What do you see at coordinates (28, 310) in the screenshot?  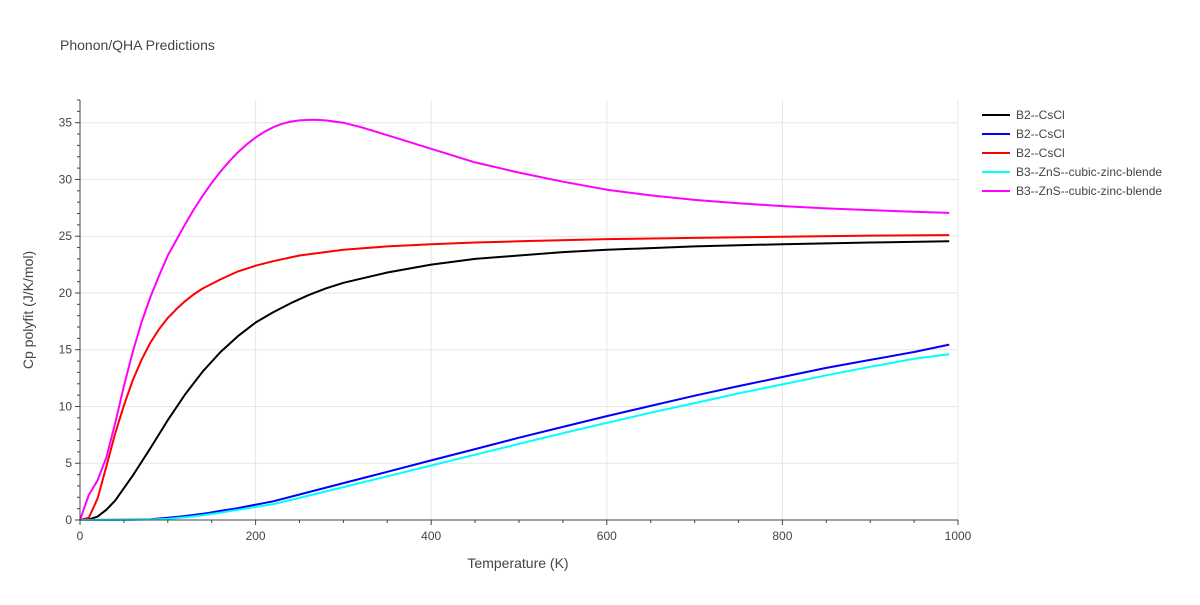 I see `y-axis-title: Cp polyfit (J/K/mol)` at bounding box center [28, 310].